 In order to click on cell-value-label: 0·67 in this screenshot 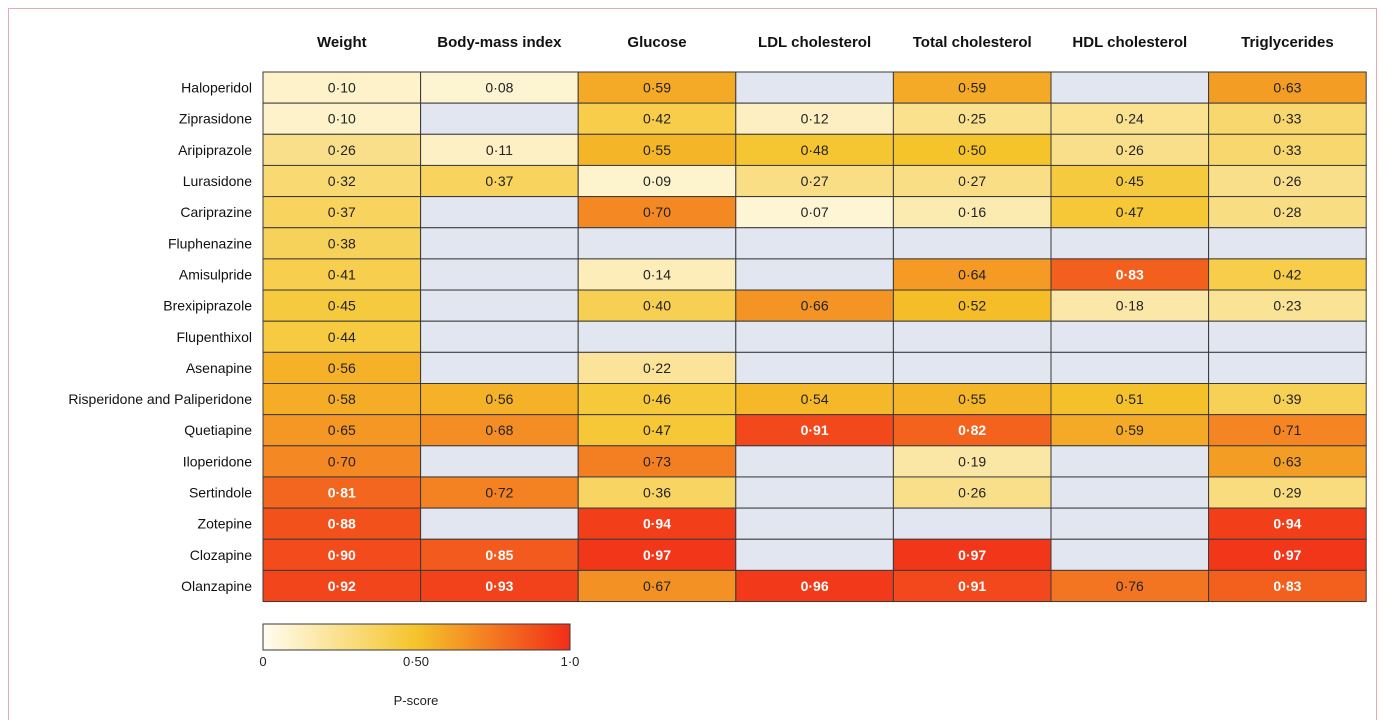, I will do `click(657, 586)`.